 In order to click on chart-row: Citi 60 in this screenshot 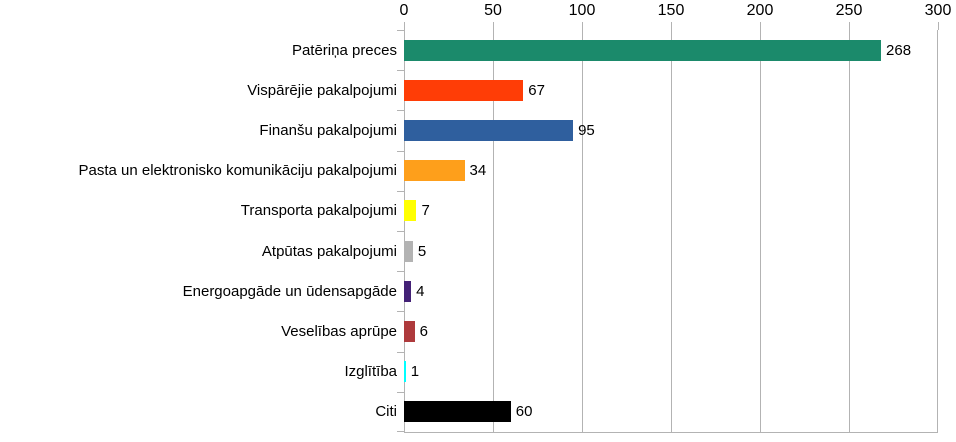, I will do `click(469, 412)`.